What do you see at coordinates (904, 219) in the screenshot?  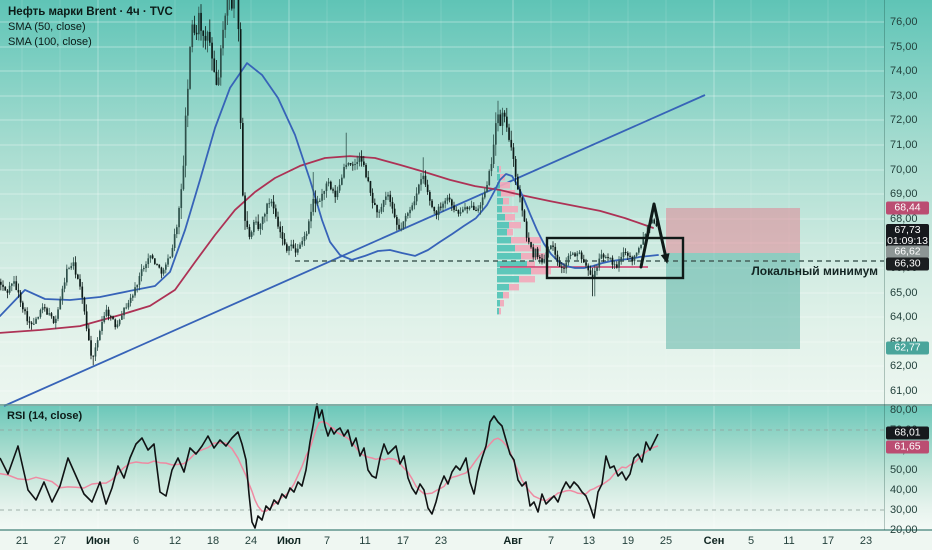 I see `price-axis-label: 68,00` at bounding box center [904, 219].